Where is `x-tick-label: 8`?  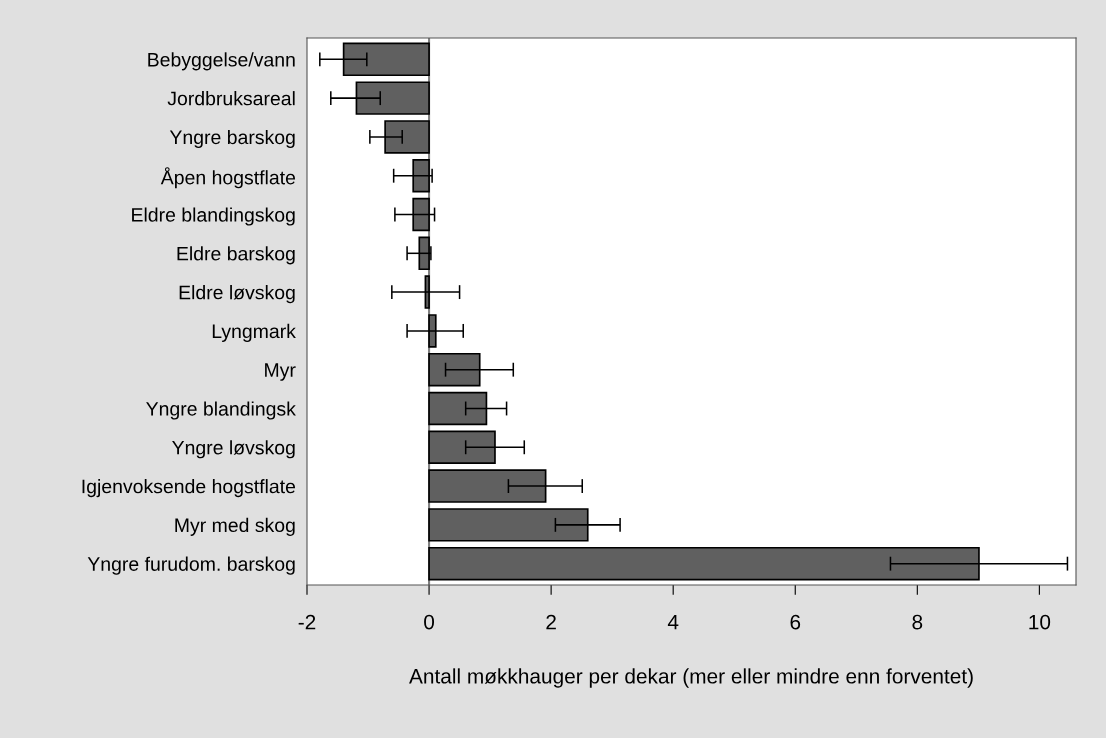 x-tick-label: 8 is located at coordinates (917, 622).